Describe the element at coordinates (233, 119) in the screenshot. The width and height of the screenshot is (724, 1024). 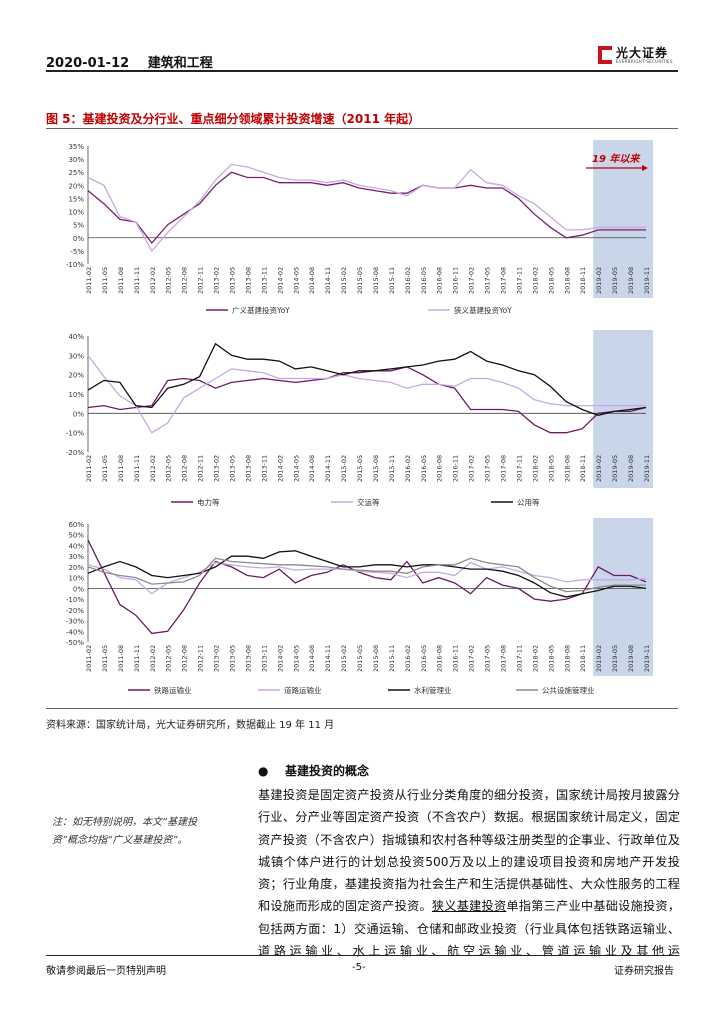
I see `figure-title: 图 5：基建投资及分行业、重点细分领域累计投资增速（2011 年起）` at that location.